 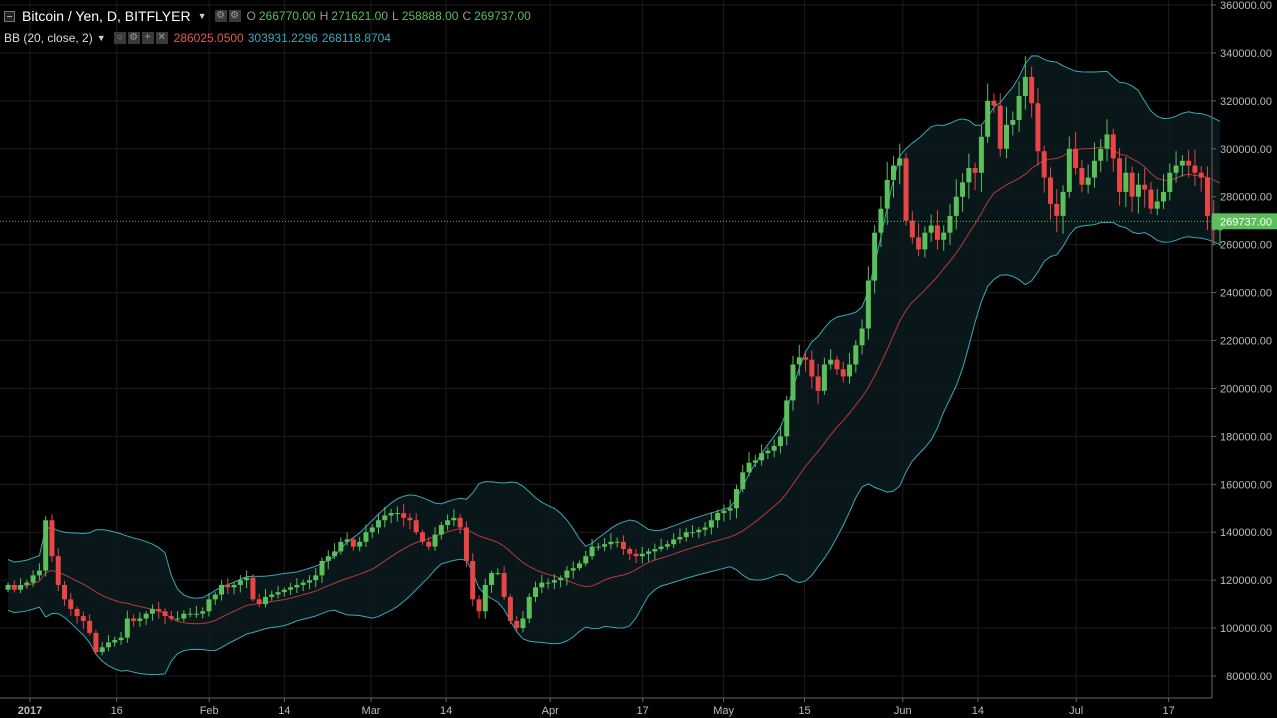 I want to click on symbol-title: Bitcoin / Yen, D, BITFLYER, so click(x=106, y=16).